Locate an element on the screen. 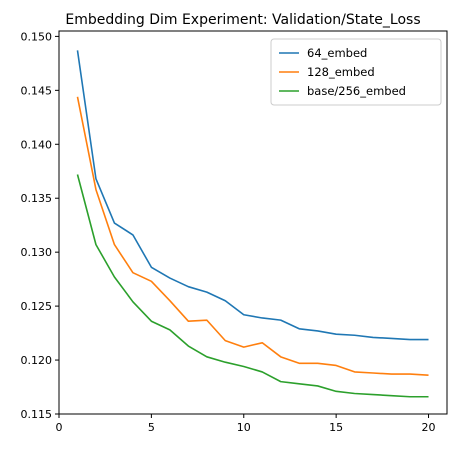 Image resolution: width=475 pixels, height=449 pixels. y-tick-label: 0.125 is located at coordinates (37, 306).